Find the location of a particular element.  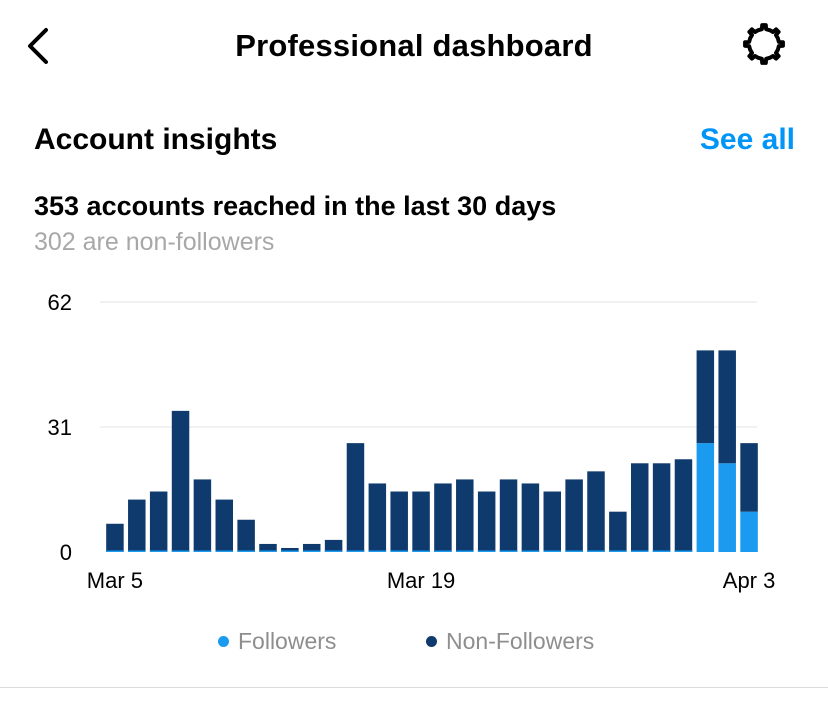

reach-subline: 302 are non-followers is located at coordinates (154, 242).